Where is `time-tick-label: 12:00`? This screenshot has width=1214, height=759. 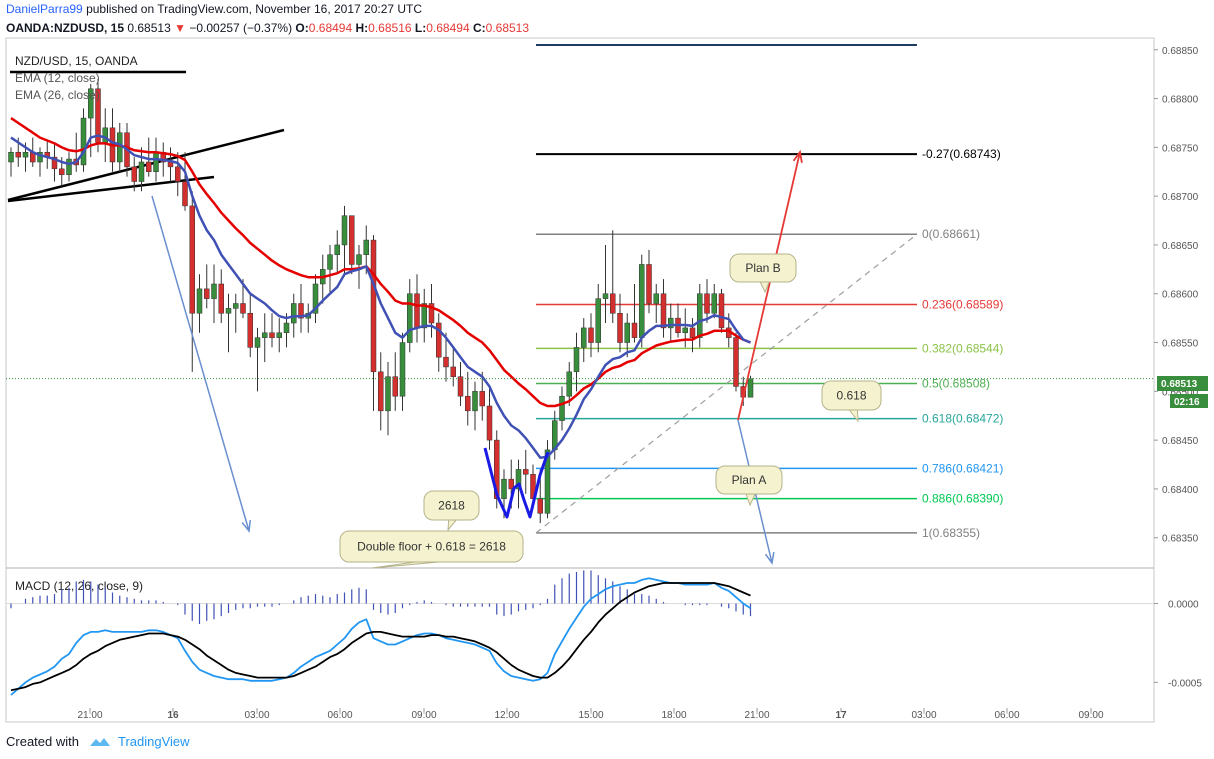
time-tick-label: 12:00 is located at coordinates (506, 715).